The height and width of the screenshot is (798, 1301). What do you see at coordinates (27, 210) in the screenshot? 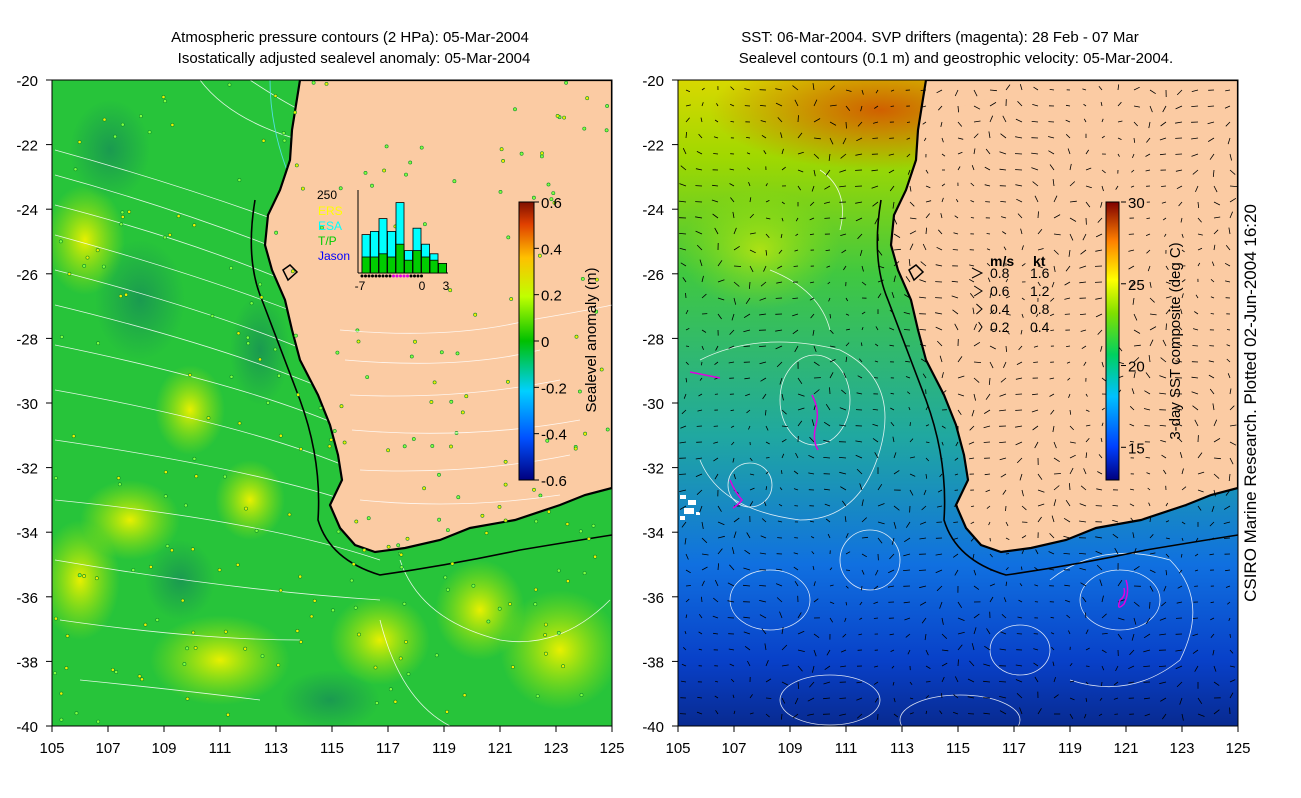
I see `left-lat-tick-label: -24` at bounding box center [27, 210].